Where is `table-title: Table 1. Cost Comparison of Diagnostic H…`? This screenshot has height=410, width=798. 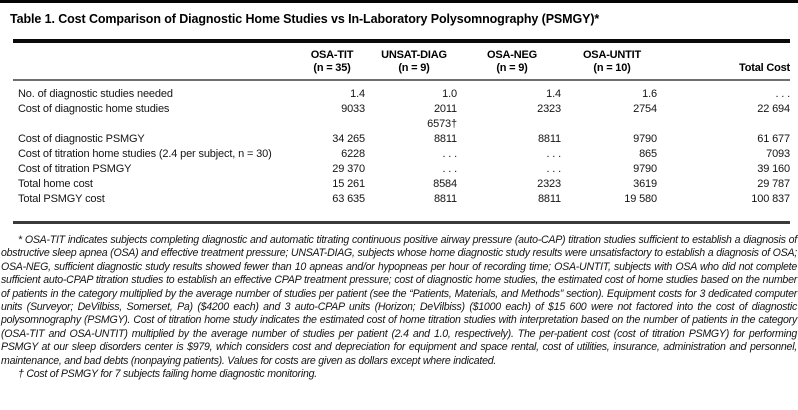 table-title: Table 1. Cost Comparison of Diagnostic H… is located at coordinates (305, 19).